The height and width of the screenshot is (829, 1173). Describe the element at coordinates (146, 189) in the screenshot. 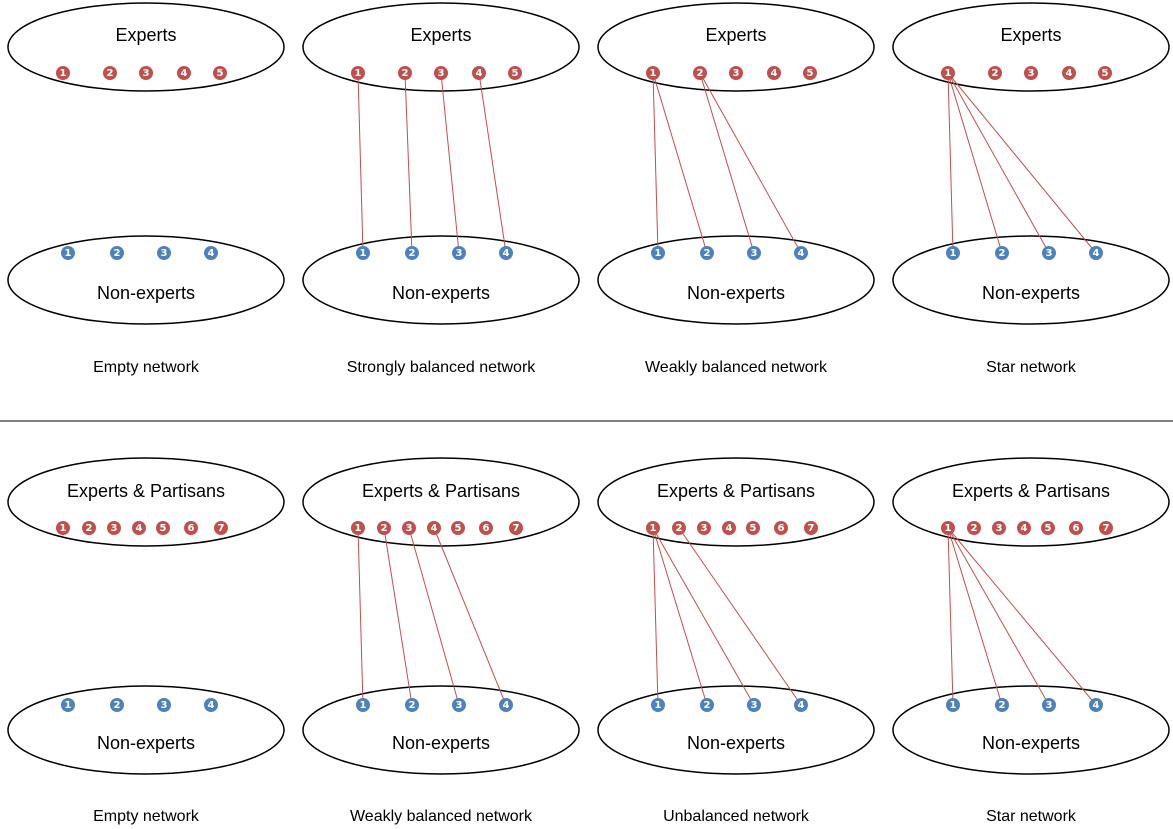

I see `panel-1-1: Experts Non-experts Empty network 1 2 3 4 5 1 2 3 4` at that location.